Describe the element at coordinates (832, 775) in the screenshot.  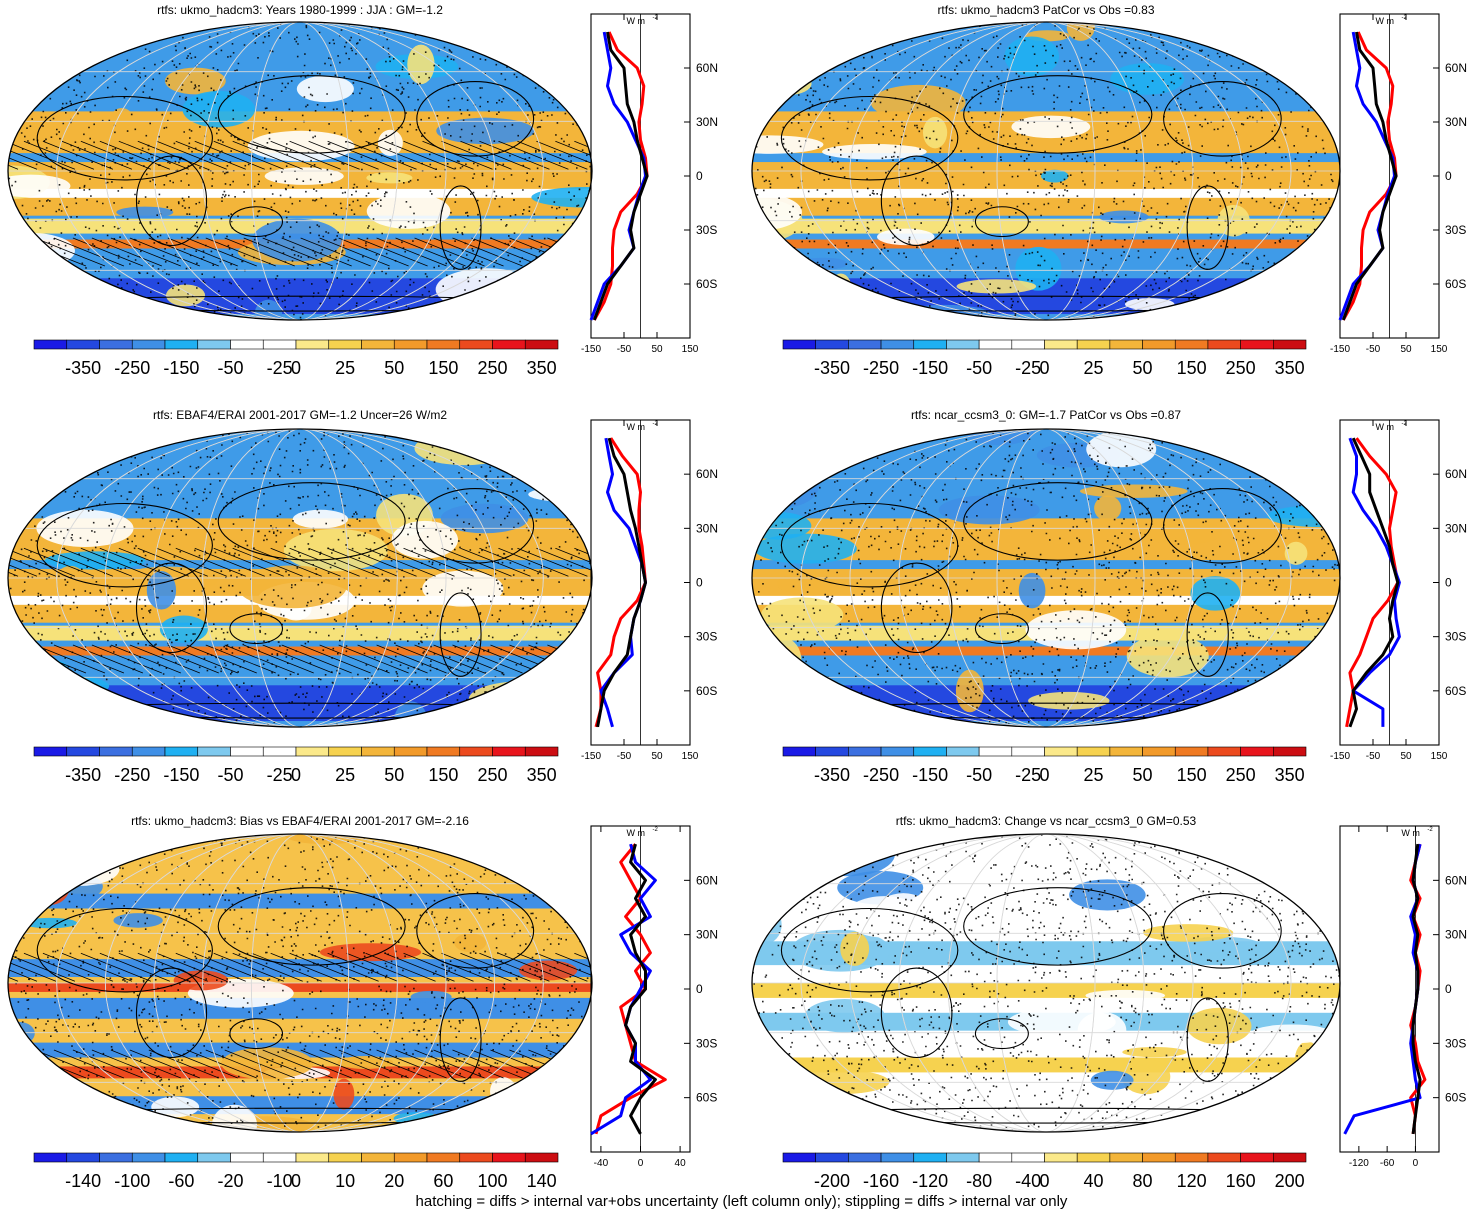
I see `colorbar-tick-label: -350` at that location.